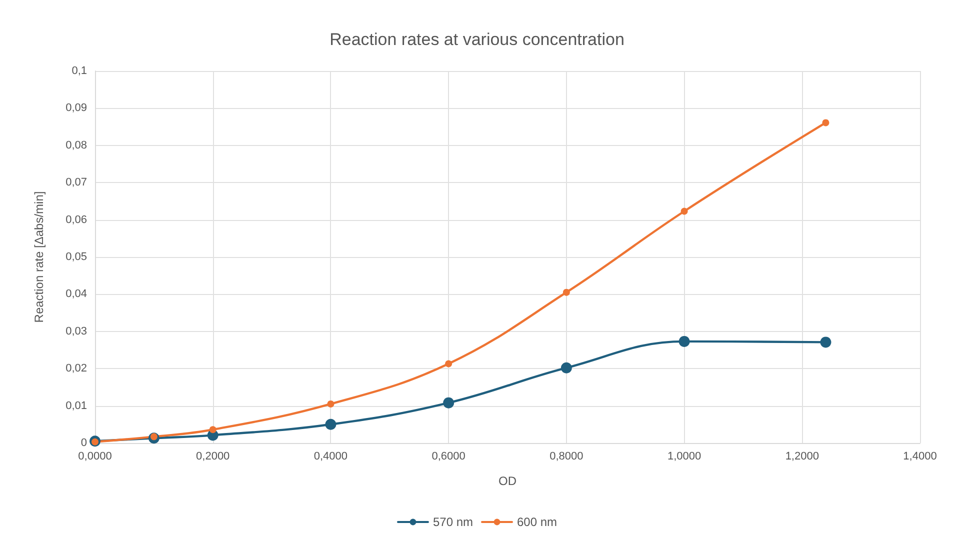  What do you see at coordinates (537, 522) in the screenshot?
I see `legend-label: 600 nm` at bounding box center [537, 522].